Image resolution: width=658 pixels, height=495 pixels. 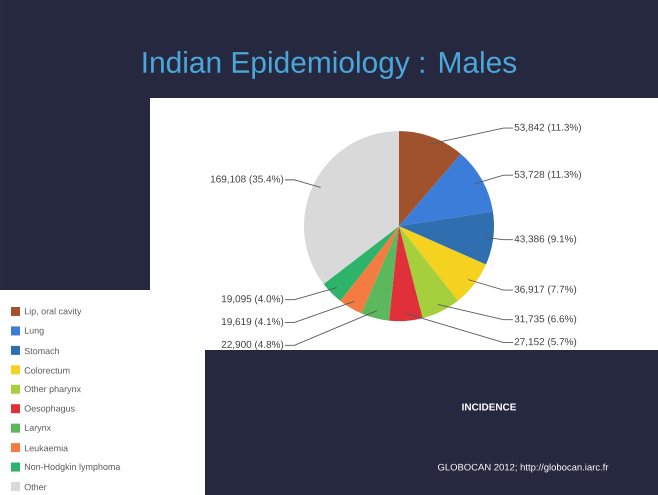 What do you see at coordinates (253, 345) in the screenshot?
I see `data-label: 22,900 (4.8%)` at bounding box center [253, 345].